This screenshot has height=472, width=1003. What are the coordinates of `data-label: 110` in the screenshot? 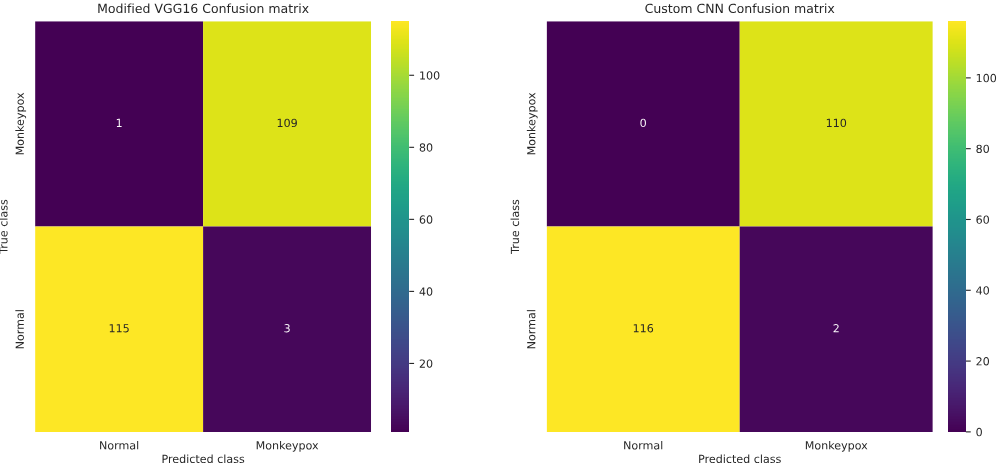 It's located at (836, 123).